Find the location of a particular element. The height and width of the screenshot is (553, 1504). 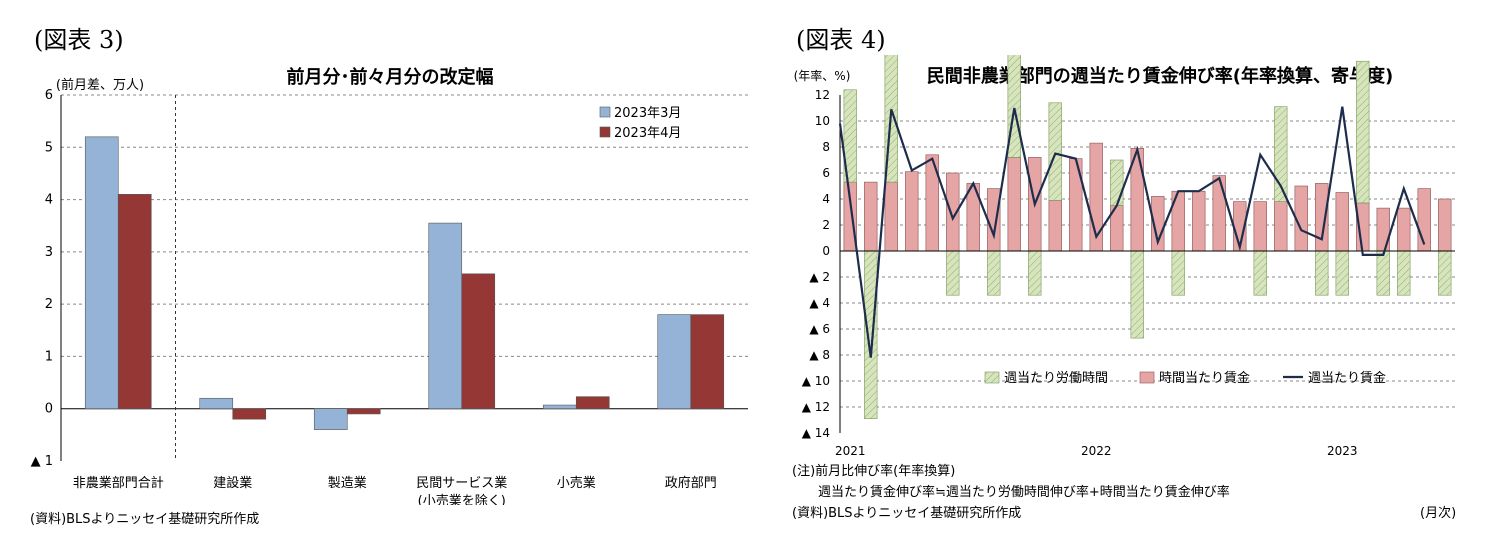

chart2-ytick-label: 8 is located at coordinates (826, 147).